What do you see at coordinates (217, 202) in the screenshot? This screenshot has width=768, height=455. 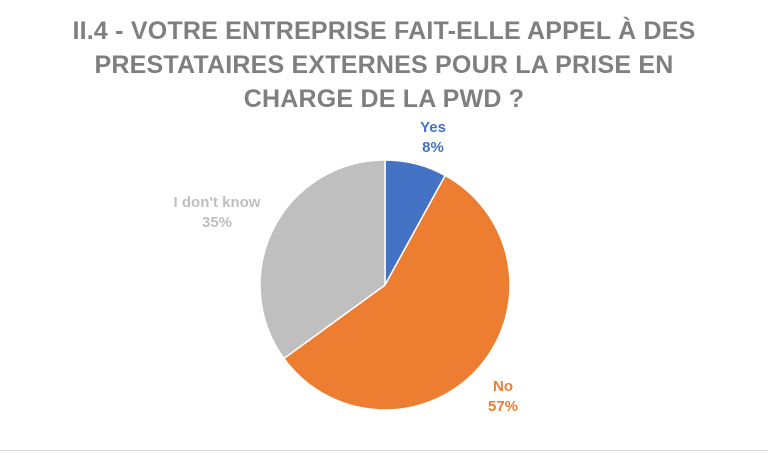 I see `slice-label-i-dont-know-name: I don't know` at bounding box center [217, 202].